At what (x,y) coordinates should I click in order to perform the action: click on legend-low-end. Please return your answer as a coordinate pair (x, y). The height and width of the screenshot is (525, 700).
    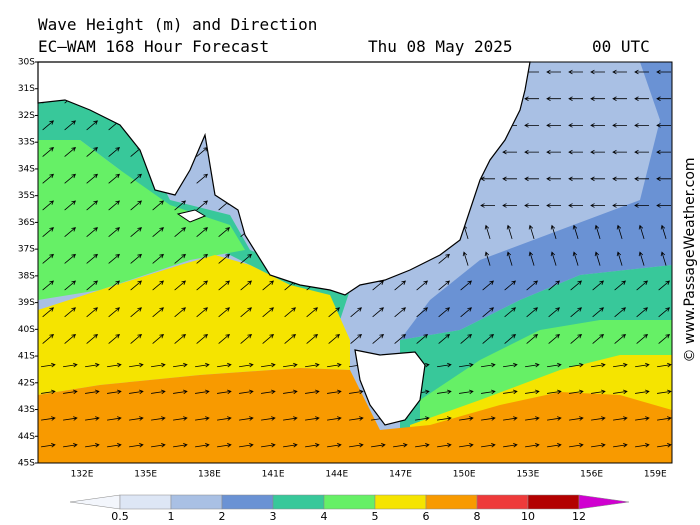
    Looking at the image, I should click on (95, 502).